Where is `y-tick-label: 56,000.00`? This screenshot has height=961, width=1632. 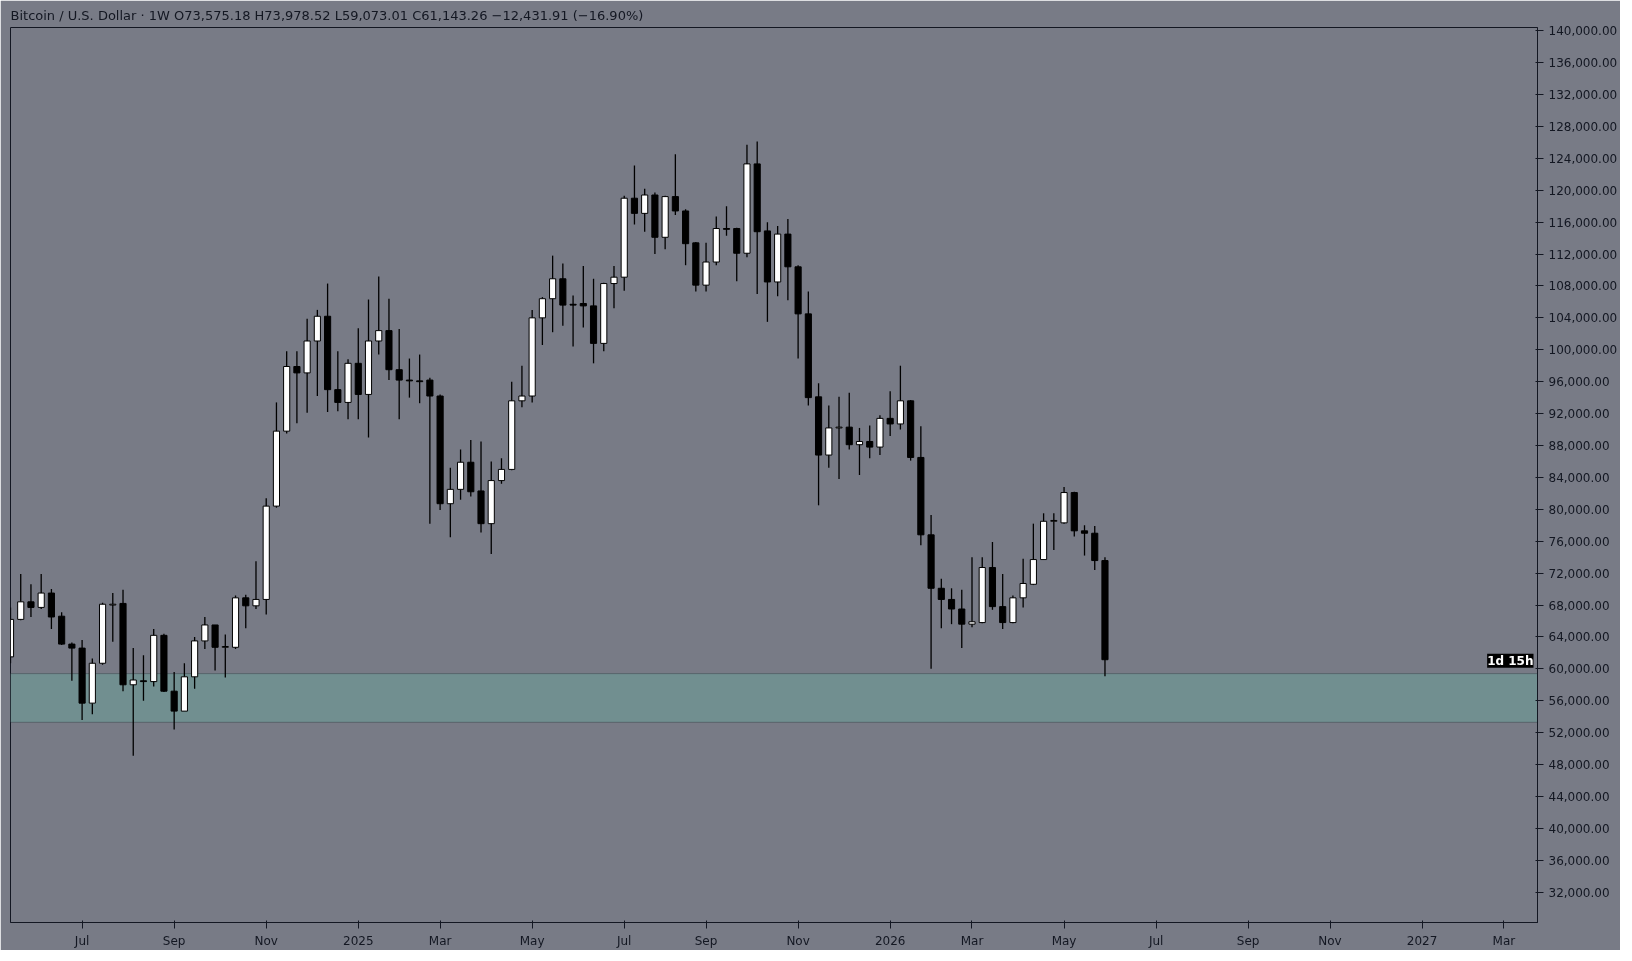
y-tick-label: 56,000.00 is located at coordinates (1579, 701).